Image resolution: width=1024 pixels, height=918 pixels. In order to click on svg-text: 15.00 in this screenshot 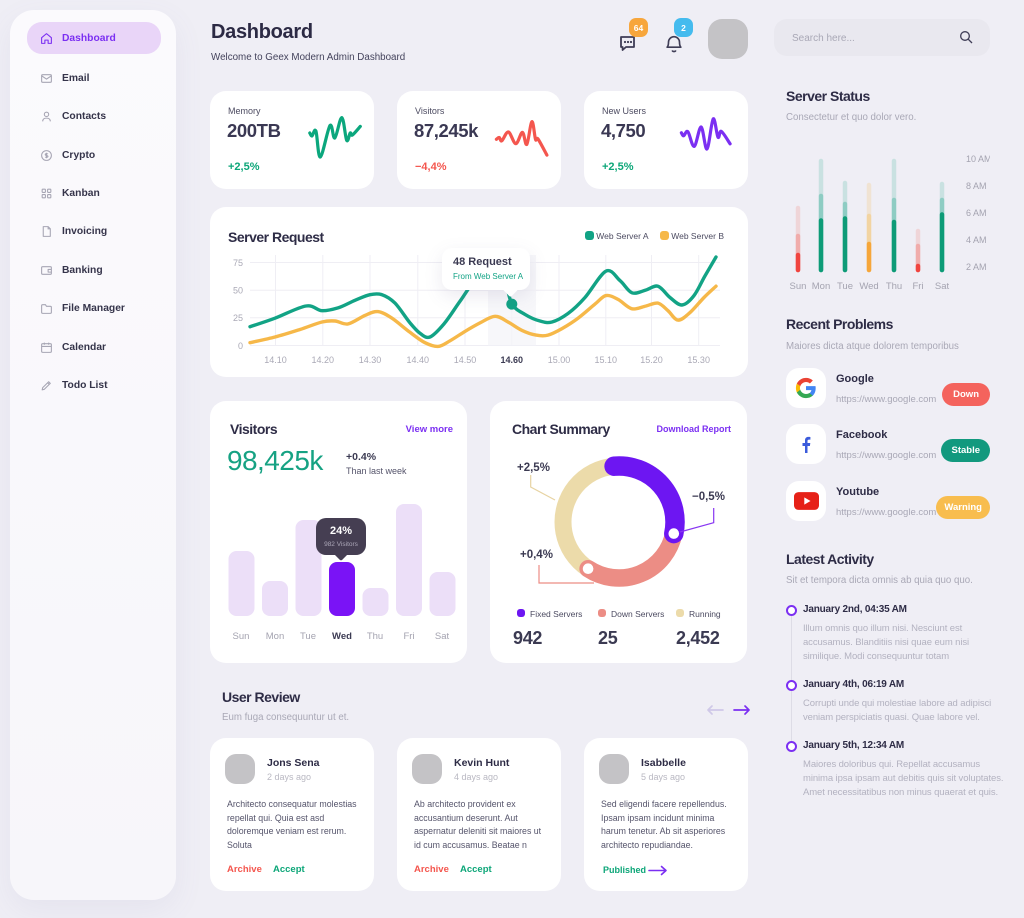, I will do `click(559, 360)`.